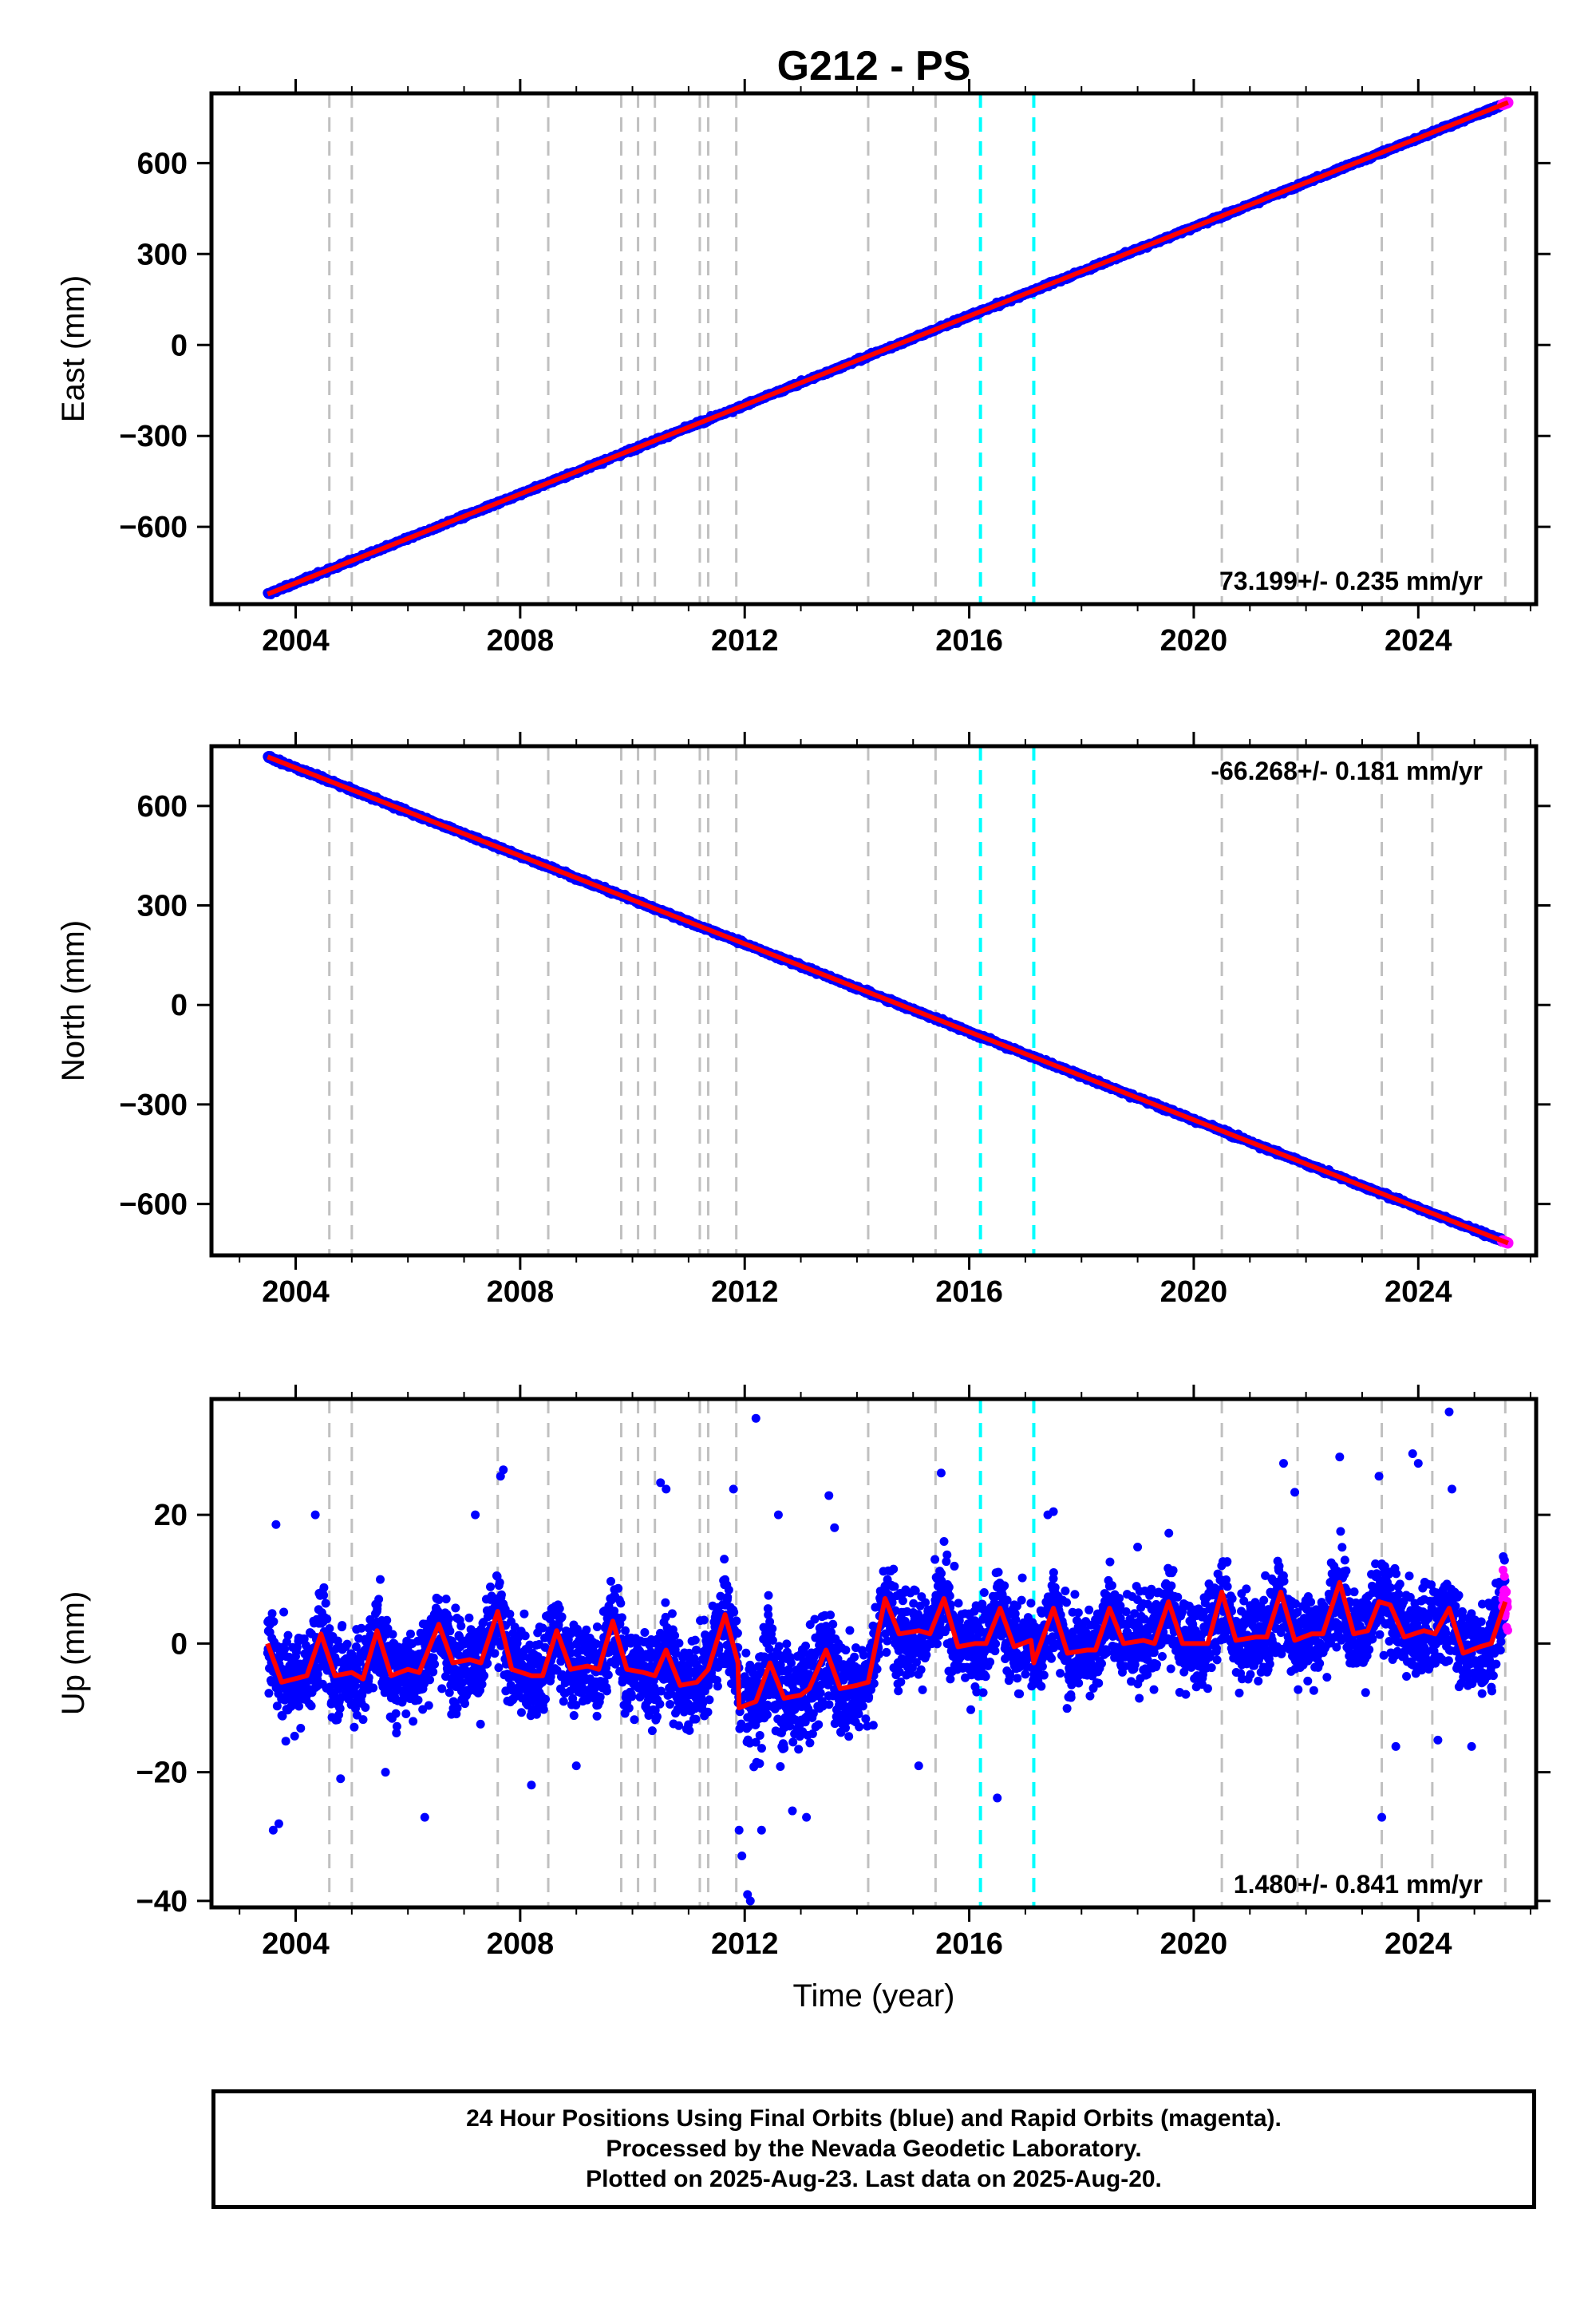 Image resolution: width=1596 pixels, height=2316 pixels. Describe the element at coordinates (162, 163) in the screenshot. I see `y-tick-label: 600` at that location.